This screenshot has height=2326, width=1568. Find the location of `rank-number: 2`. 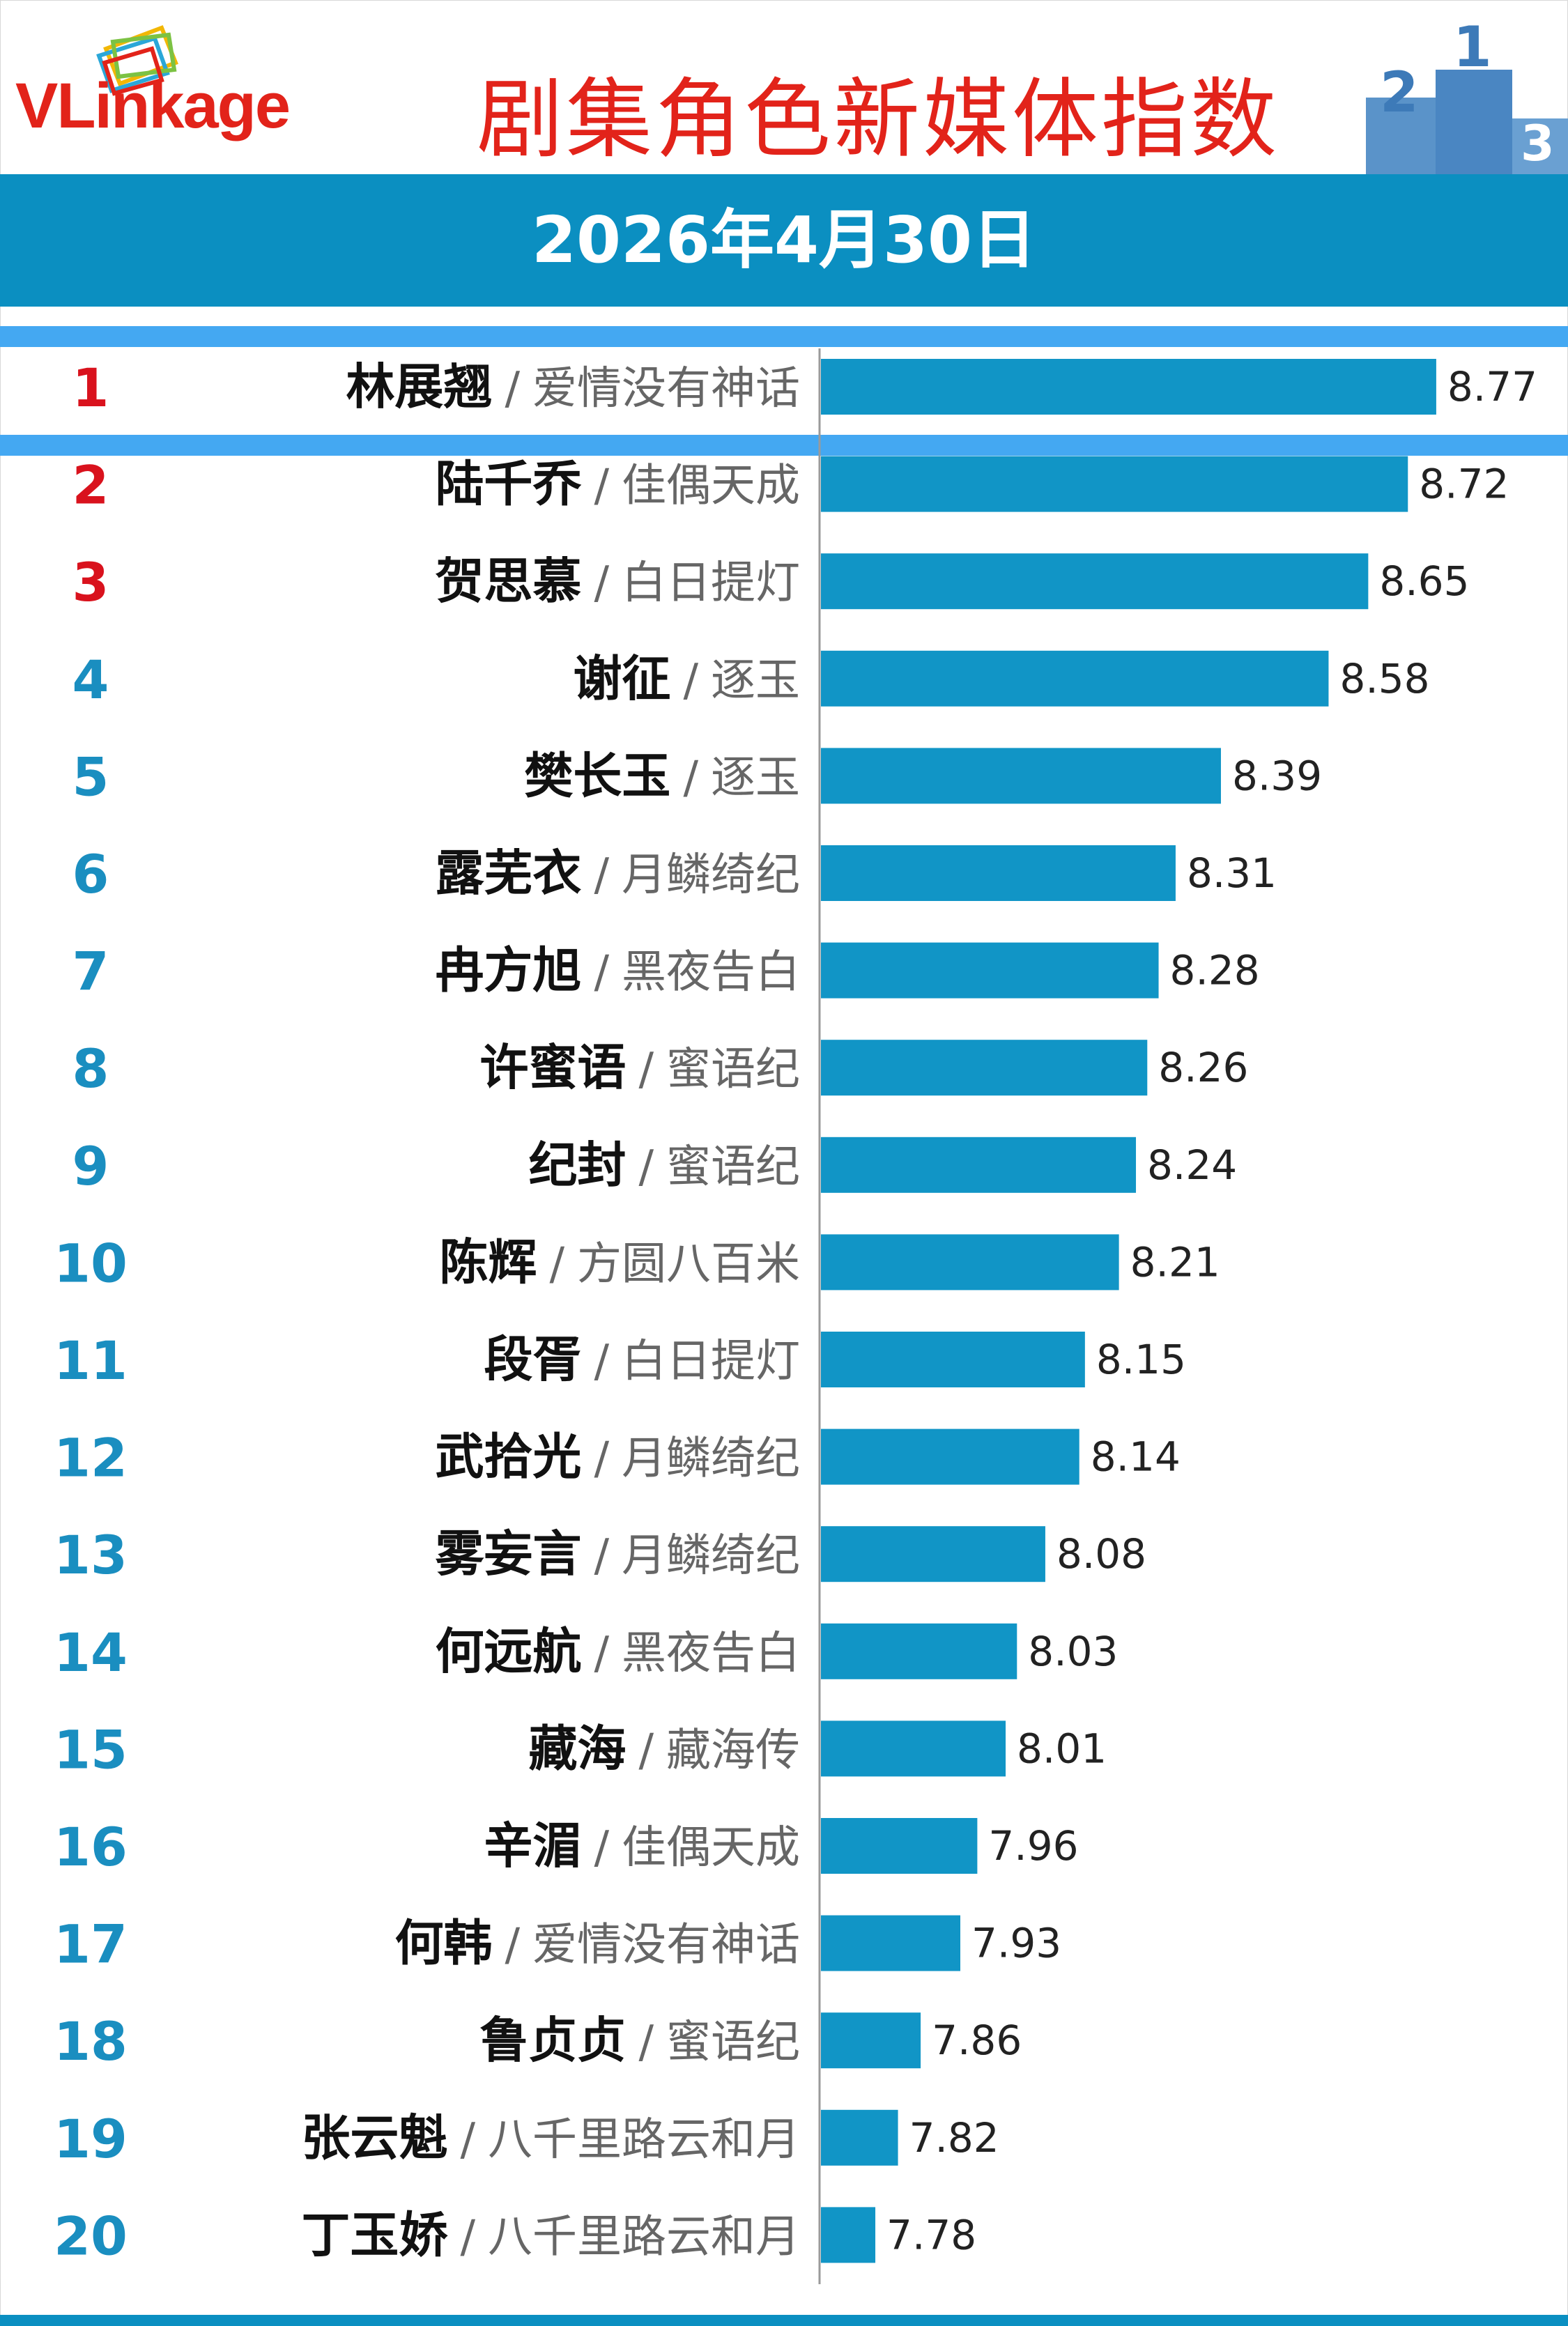

rank-number: 2 is located at coordinates (90, 485).